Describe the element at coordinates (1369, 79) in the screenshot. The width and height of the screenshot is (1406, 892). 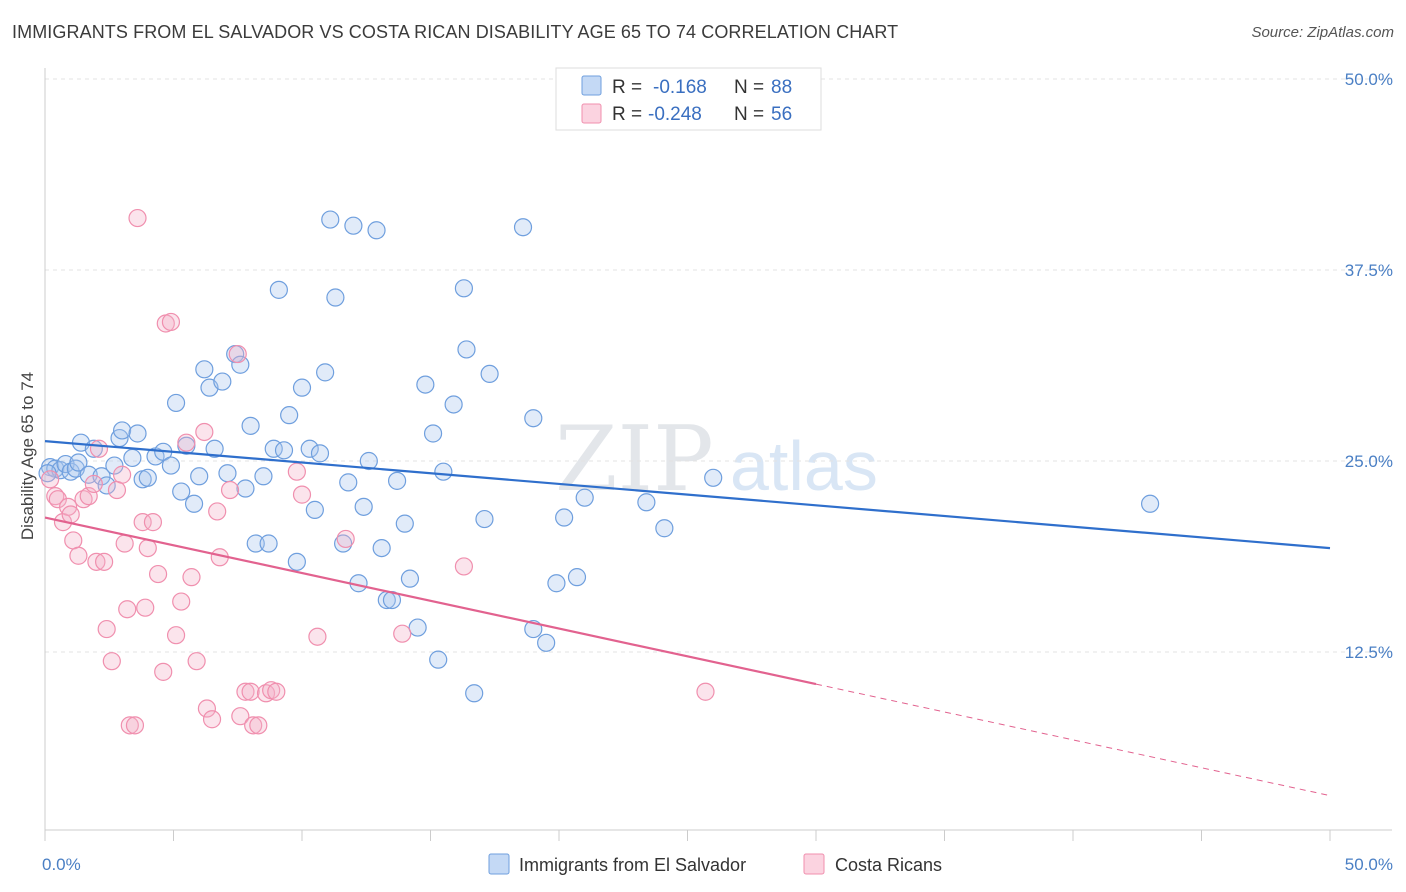
I see `y-tick-label-3: 50.0%` at that location.